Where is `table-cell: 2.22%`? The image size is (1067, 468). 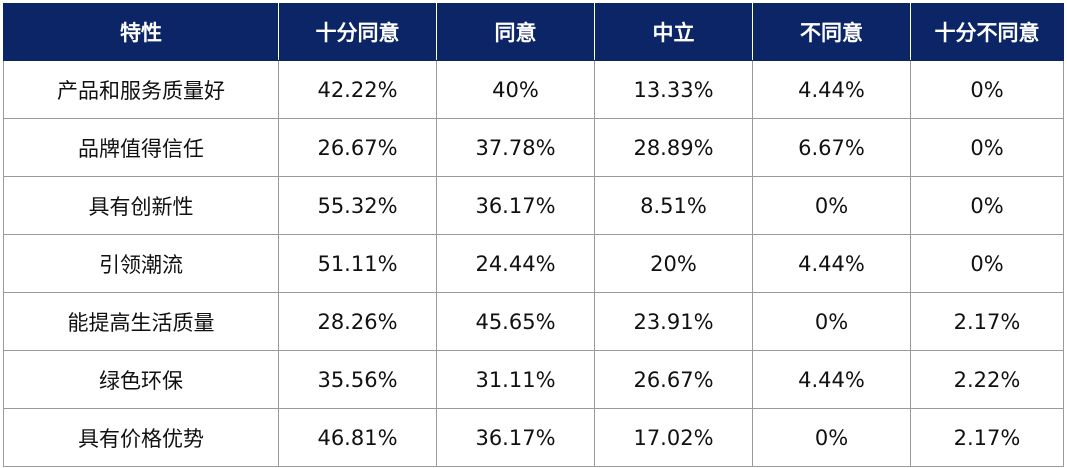
table-cell: 2.22% is located at coordinates (987, 379).